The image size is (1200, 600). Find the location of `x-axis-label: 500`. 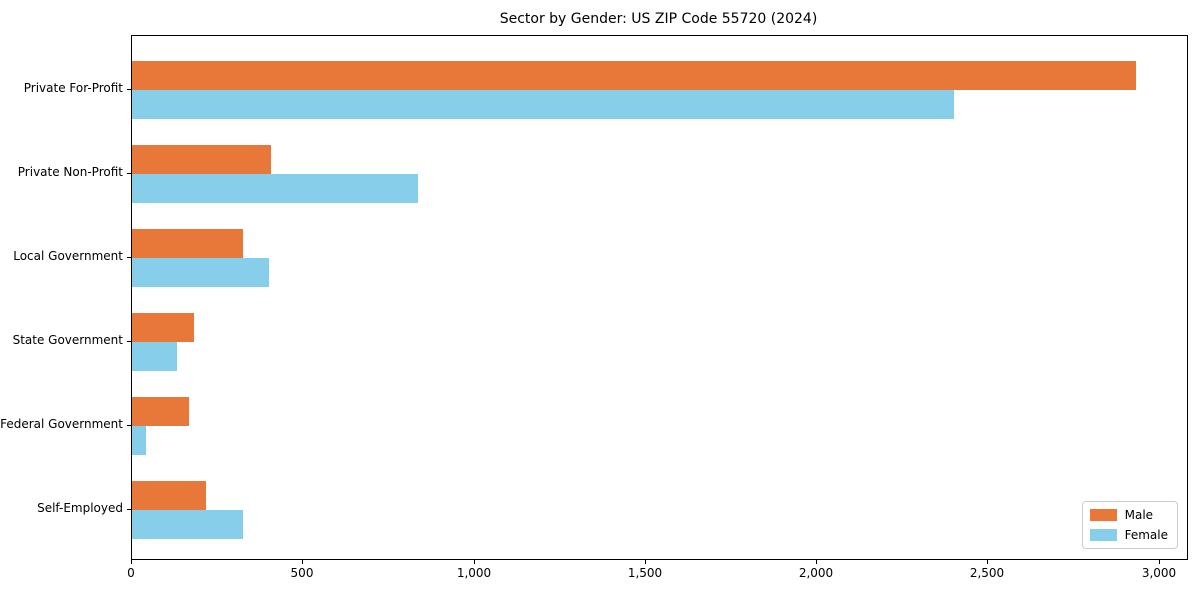

x-axis-label: 500 is located at coordinates (302, 573).